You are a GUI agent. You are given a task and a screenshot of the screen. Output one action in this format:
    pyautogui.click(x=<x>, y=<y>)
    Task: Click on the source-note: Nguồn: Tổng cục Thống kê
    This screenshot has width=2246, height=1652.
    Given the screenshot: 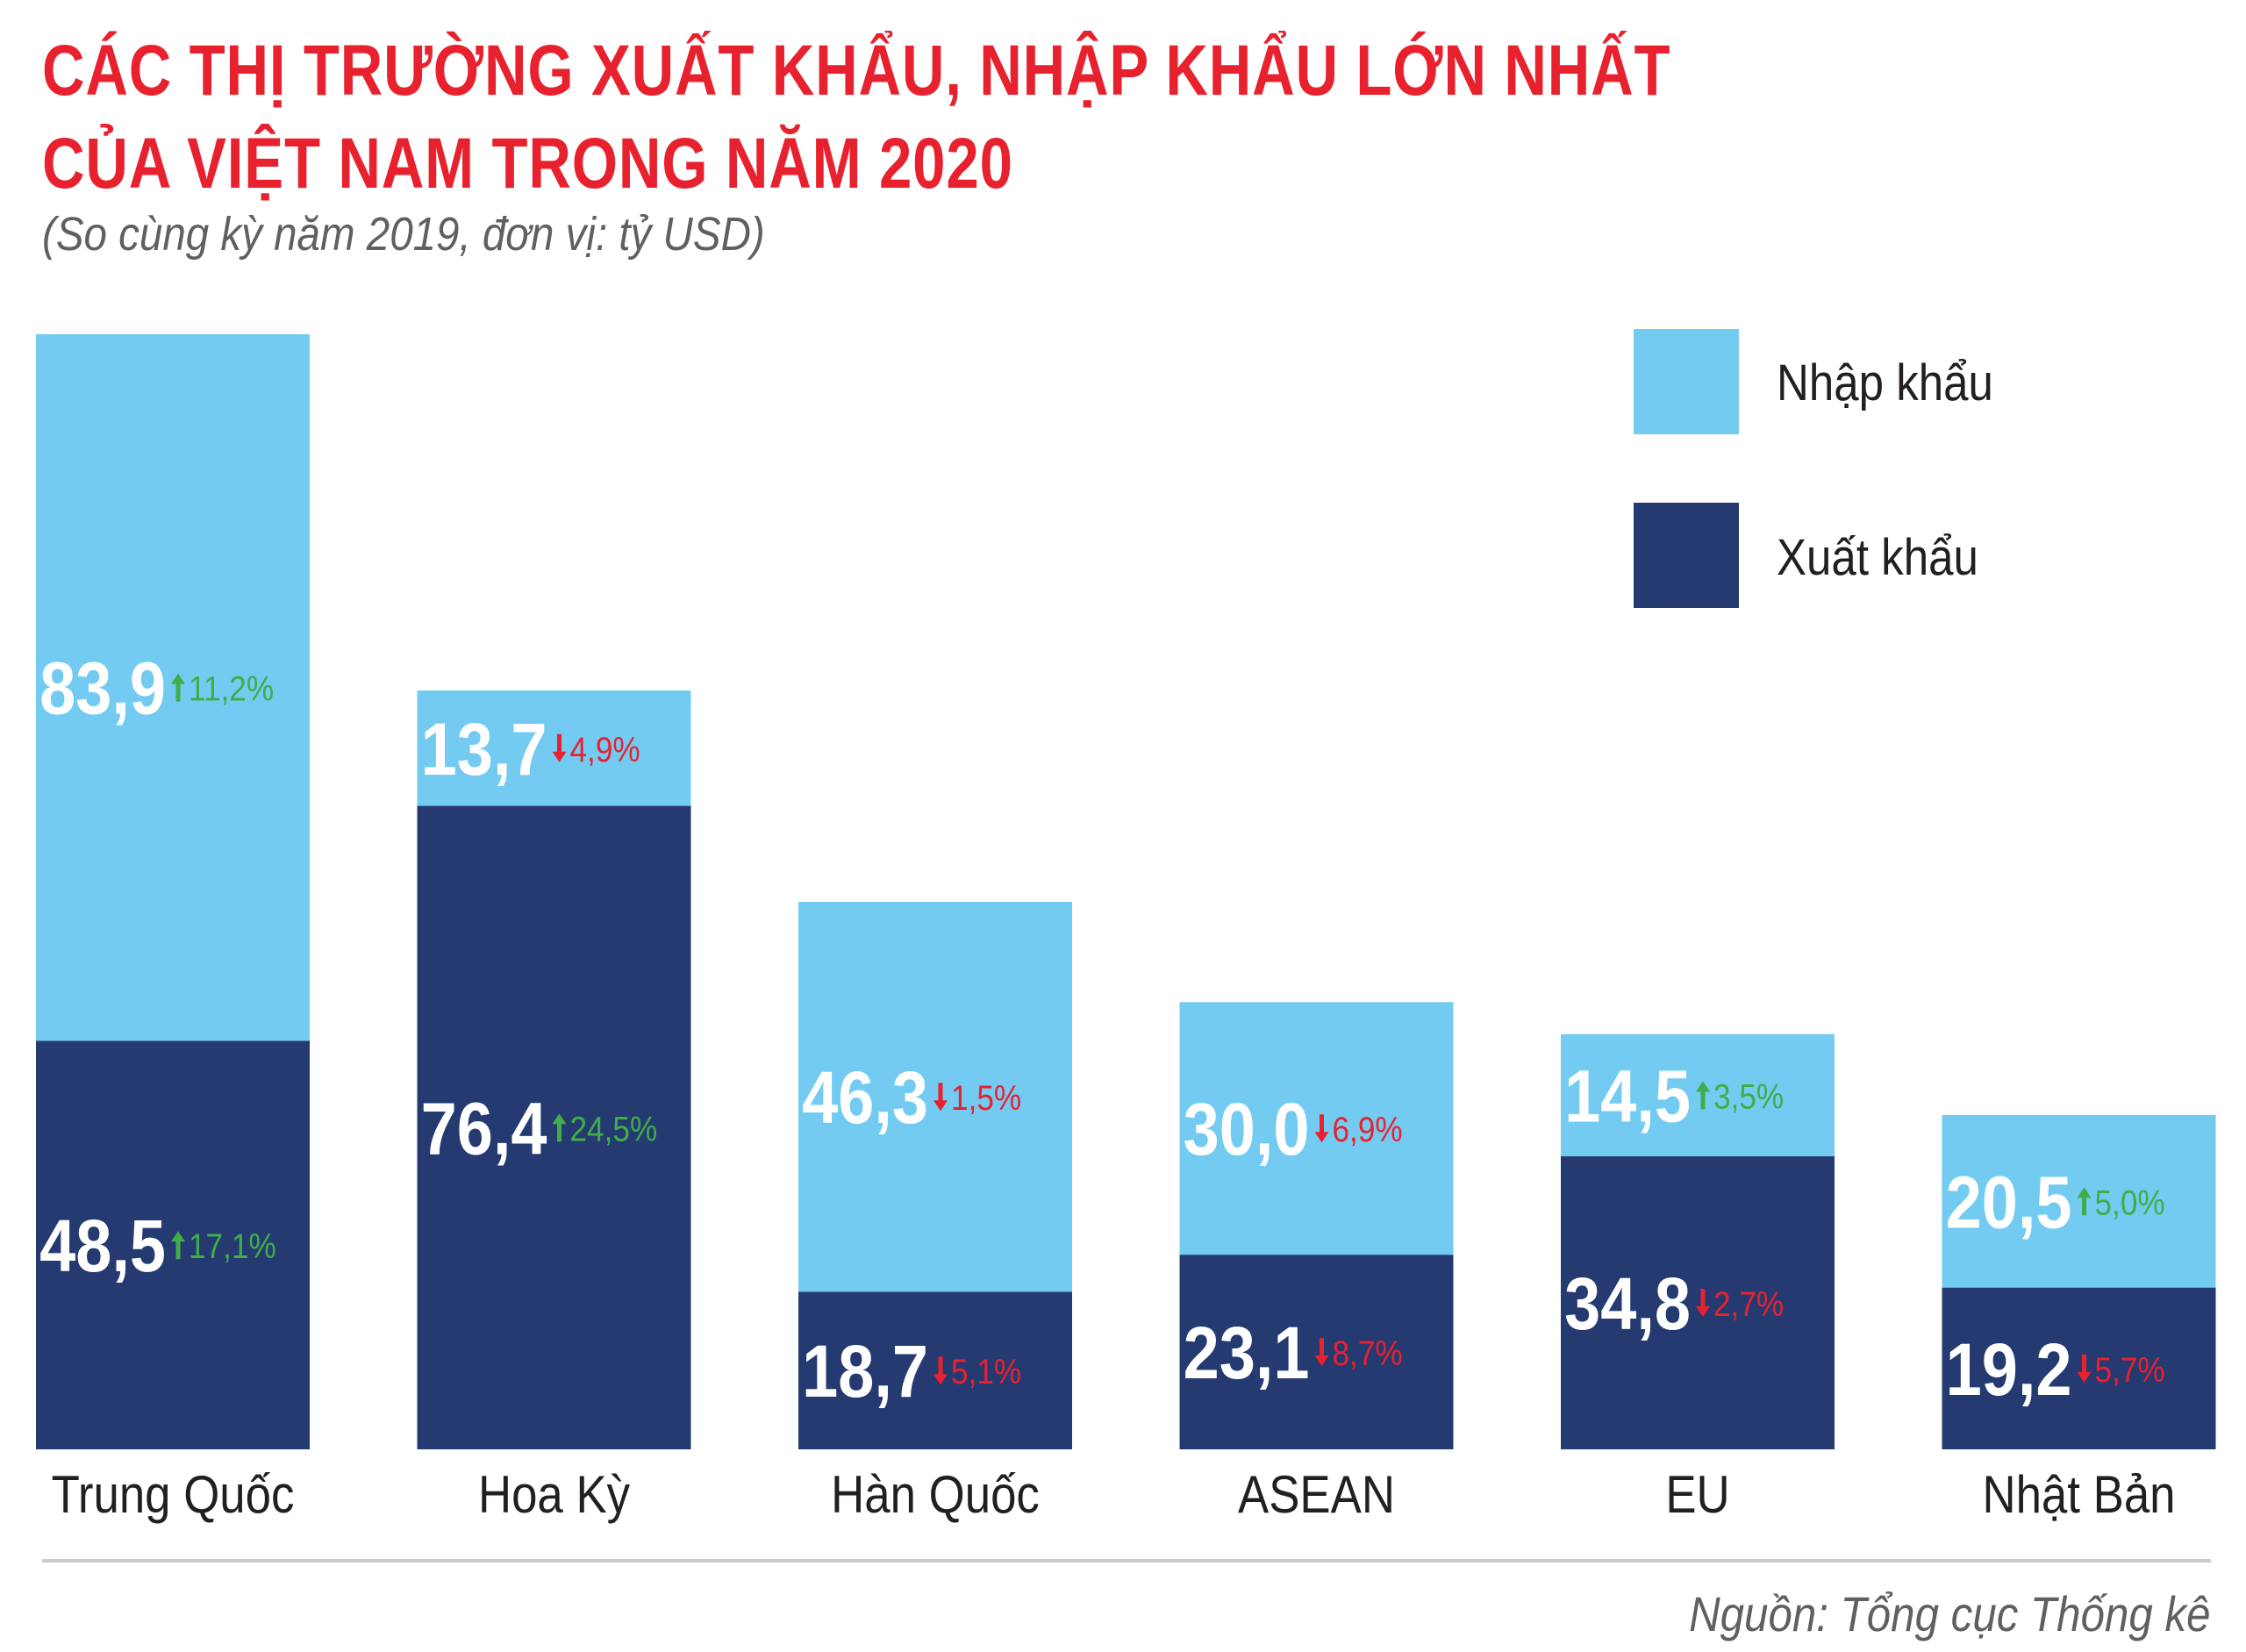 What is the action you would take?
    pyautogui.click(x=1950, y=1614)
    